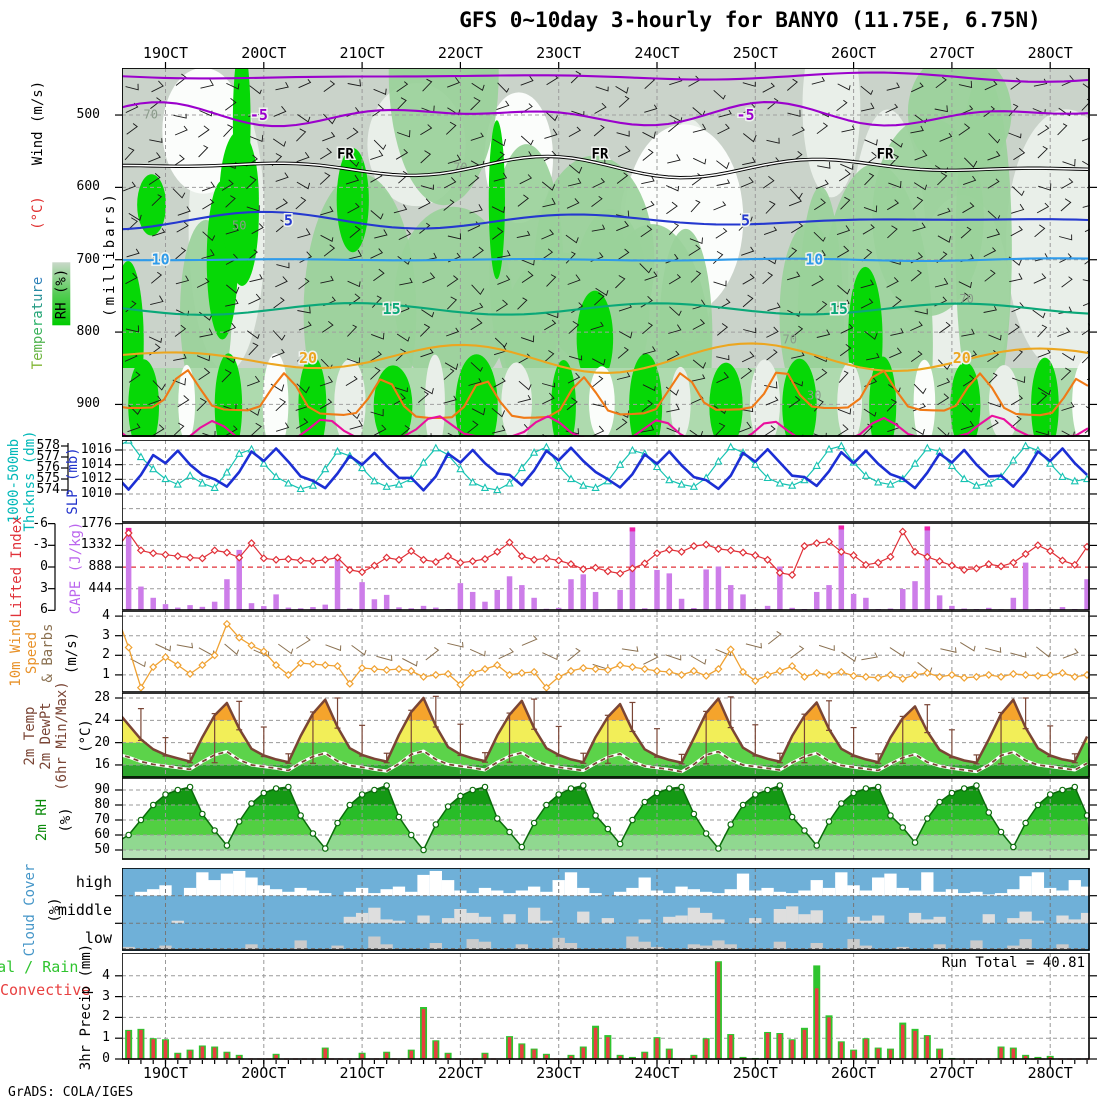 The height and width of the screenshot is (1100, 1100). What do you see at coordinates (48, 478) in the screenshot?
I see `tick-label: 575` at bounding box center [48, 478].